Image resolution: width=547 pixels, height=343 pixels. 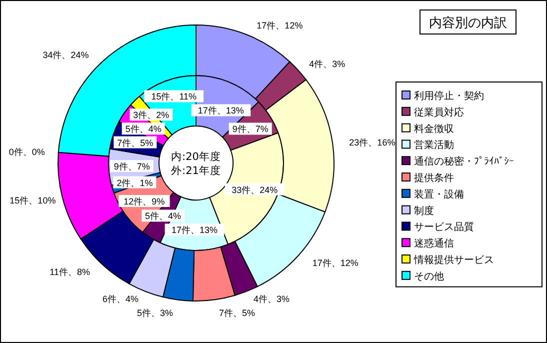 What do you see at coordinates (434, 128) in the screenshot?
I see `legend-label: 料金徴収` at bounding box center [434, 128].